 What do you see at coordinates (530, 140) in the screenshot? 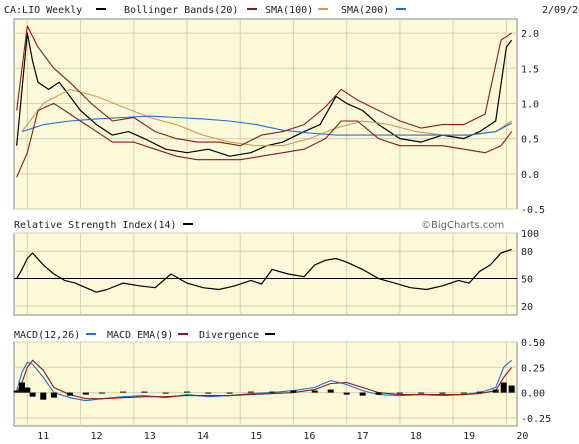
I see `y-tick-label-0-3: 0.5` at bounding box center [530, 140].